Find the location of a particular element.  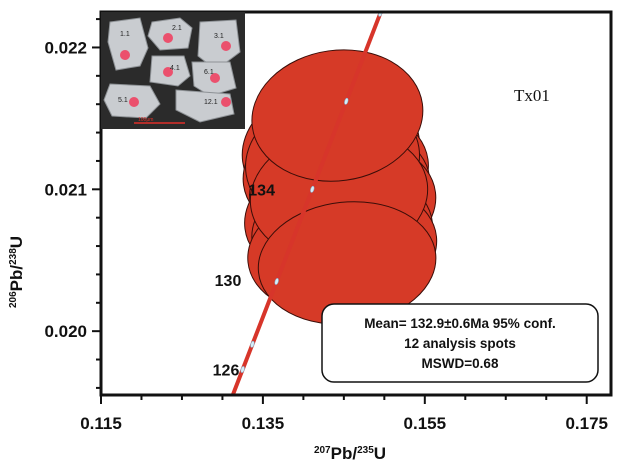

age-label: 134 is located at coordinates (261, 190).